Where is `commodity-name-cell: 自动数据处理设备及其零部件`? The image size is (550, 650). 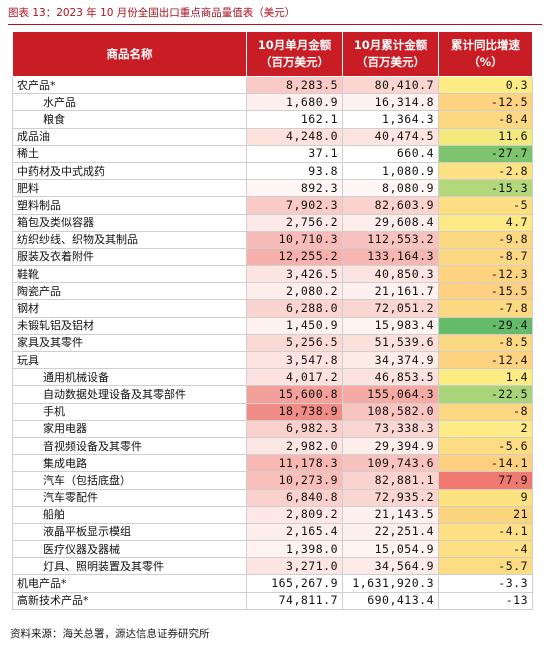
commodity-name-cell: 自动数据处理设备及其零部件 is located at coordinates (129, 394).